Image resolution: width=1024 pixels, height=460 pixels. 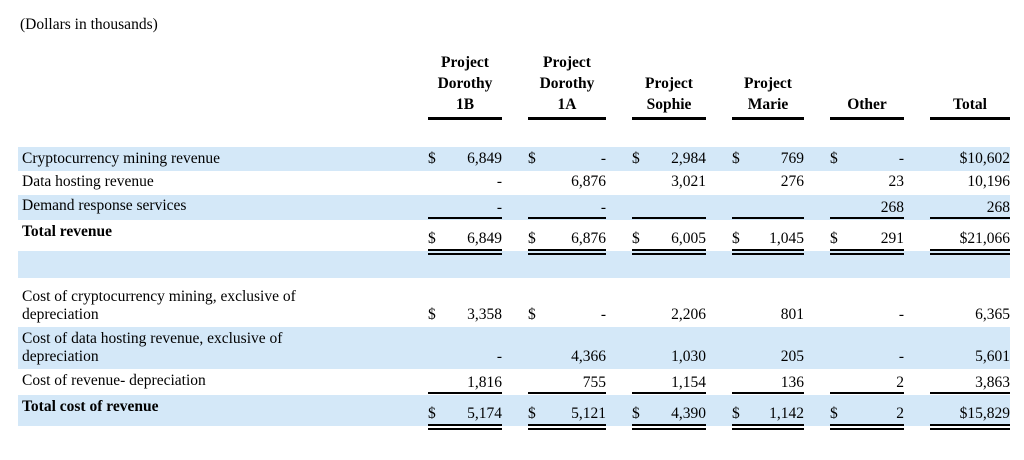 I want to click on cell-other: 268, so click(x=867, y=208).